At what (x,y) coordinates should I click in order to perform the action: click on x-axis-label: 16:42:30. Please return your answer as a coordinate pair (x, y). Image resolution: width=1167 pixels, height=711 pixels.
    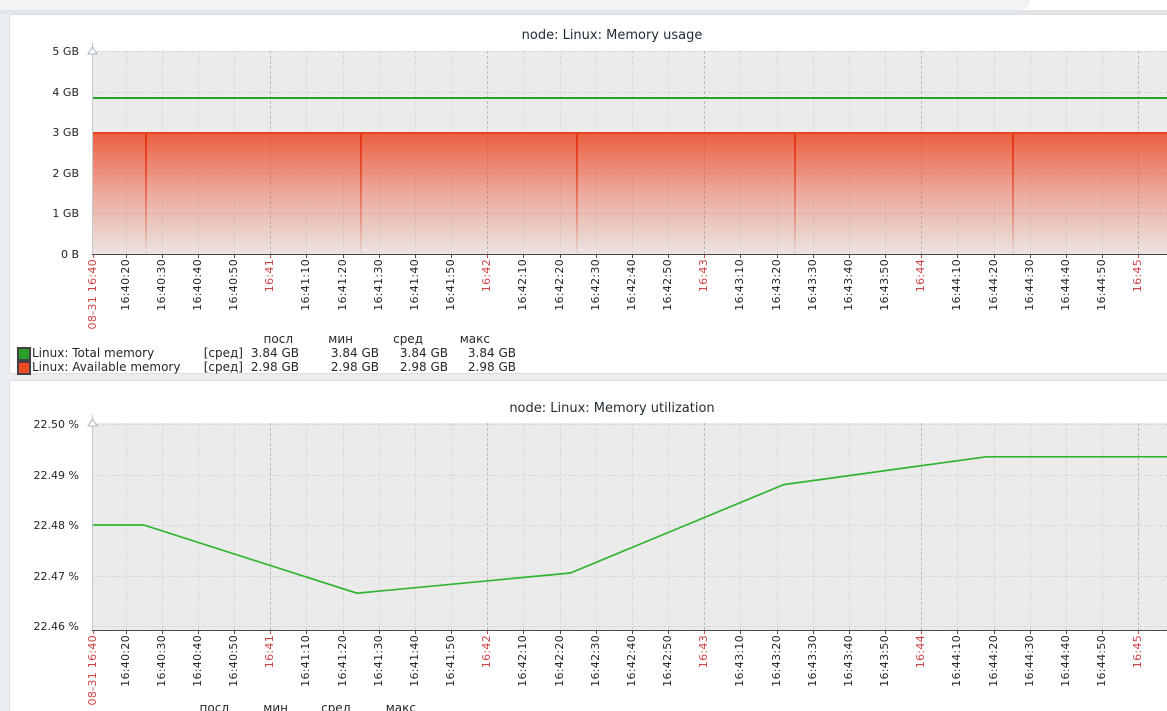
    Looking at the image, I should click on (595, 285).